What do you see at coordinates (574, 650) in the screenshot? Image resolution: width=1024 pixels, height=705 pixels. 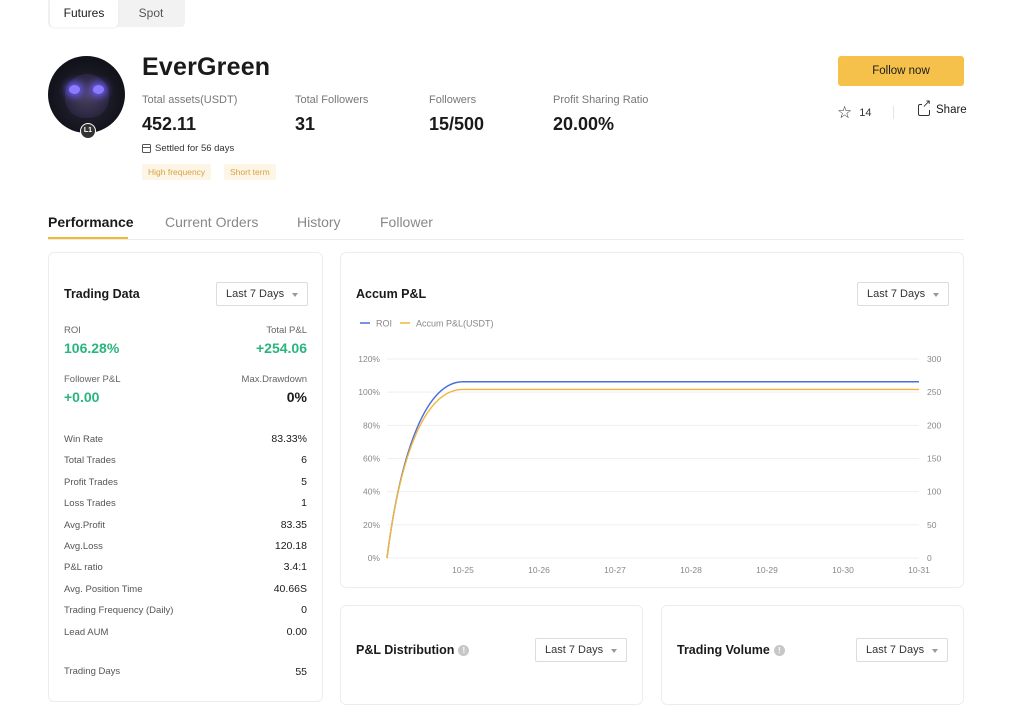 I see `pnl-distribution-period-value: Last 7 Days` at bounding box center [574, 650].